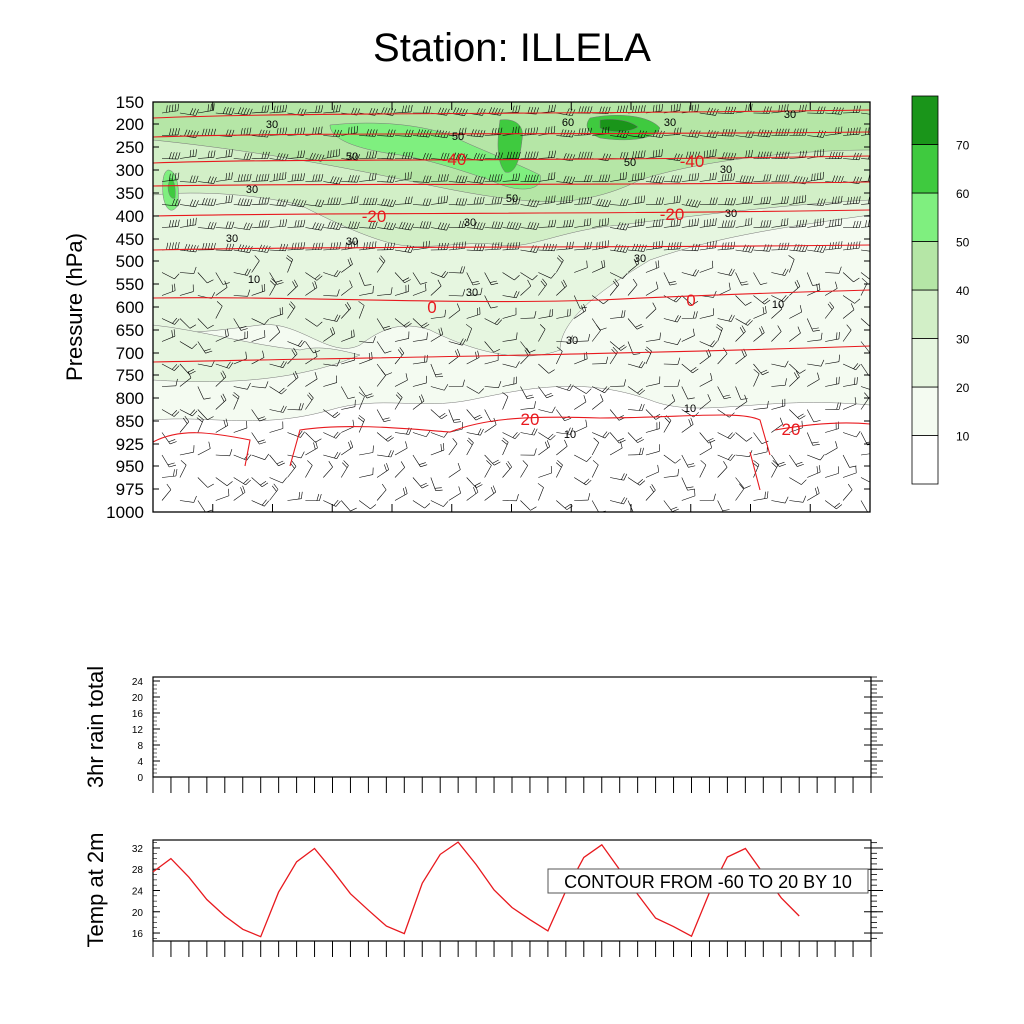  I want to click on pressure-axis-label: Pressure (hPa), so click(74, 307).